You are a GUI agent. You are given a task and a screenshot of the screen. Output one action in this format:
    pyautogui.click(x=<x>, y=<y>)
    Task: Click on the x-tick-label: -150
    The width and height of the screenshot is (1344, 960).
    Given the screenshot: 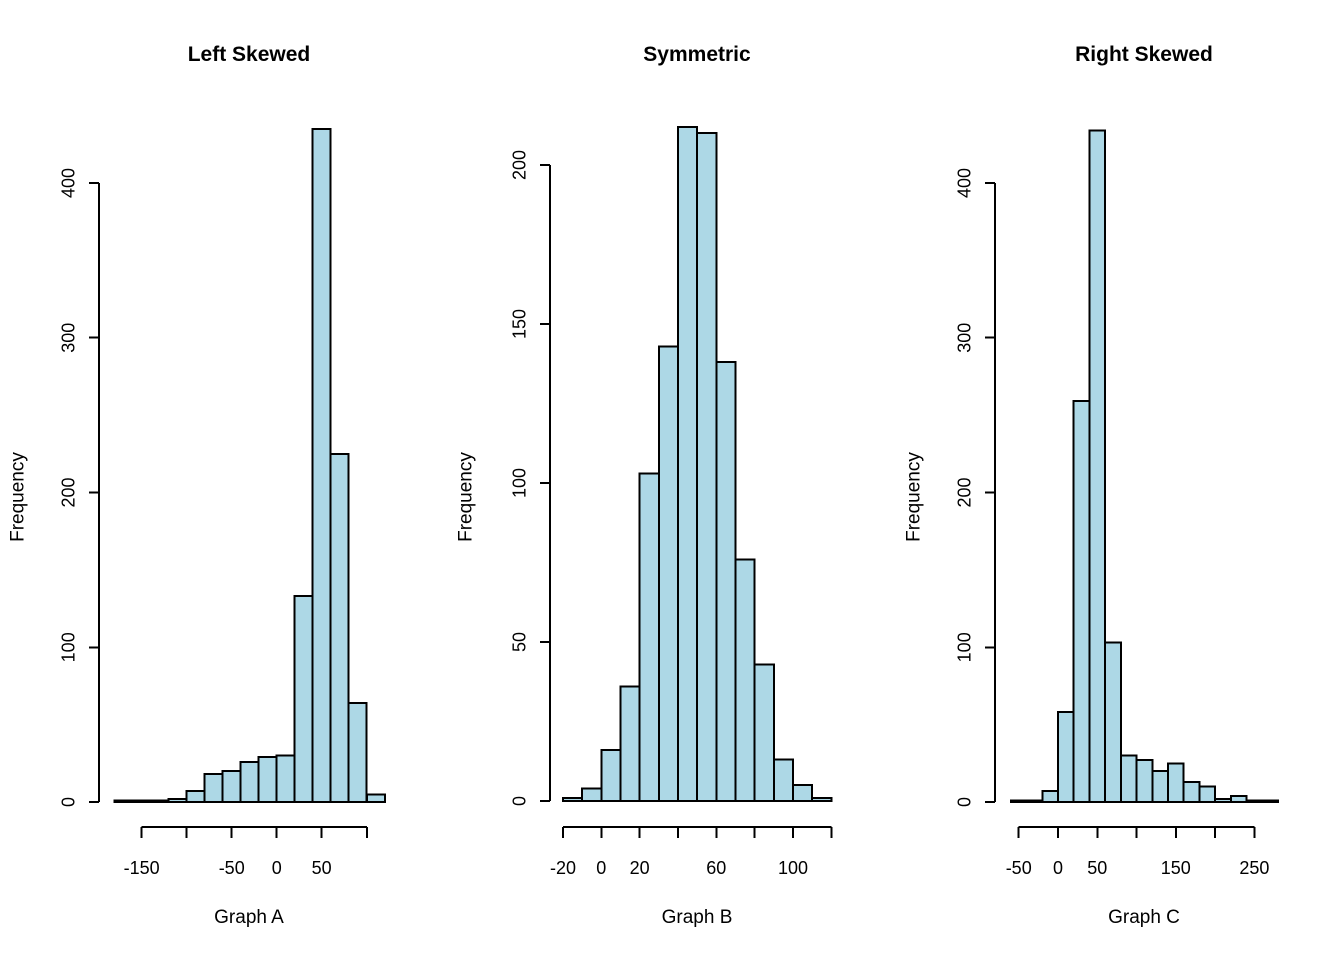 What is the action you would take?
    pyautogui.click(x=142, y=868)
    